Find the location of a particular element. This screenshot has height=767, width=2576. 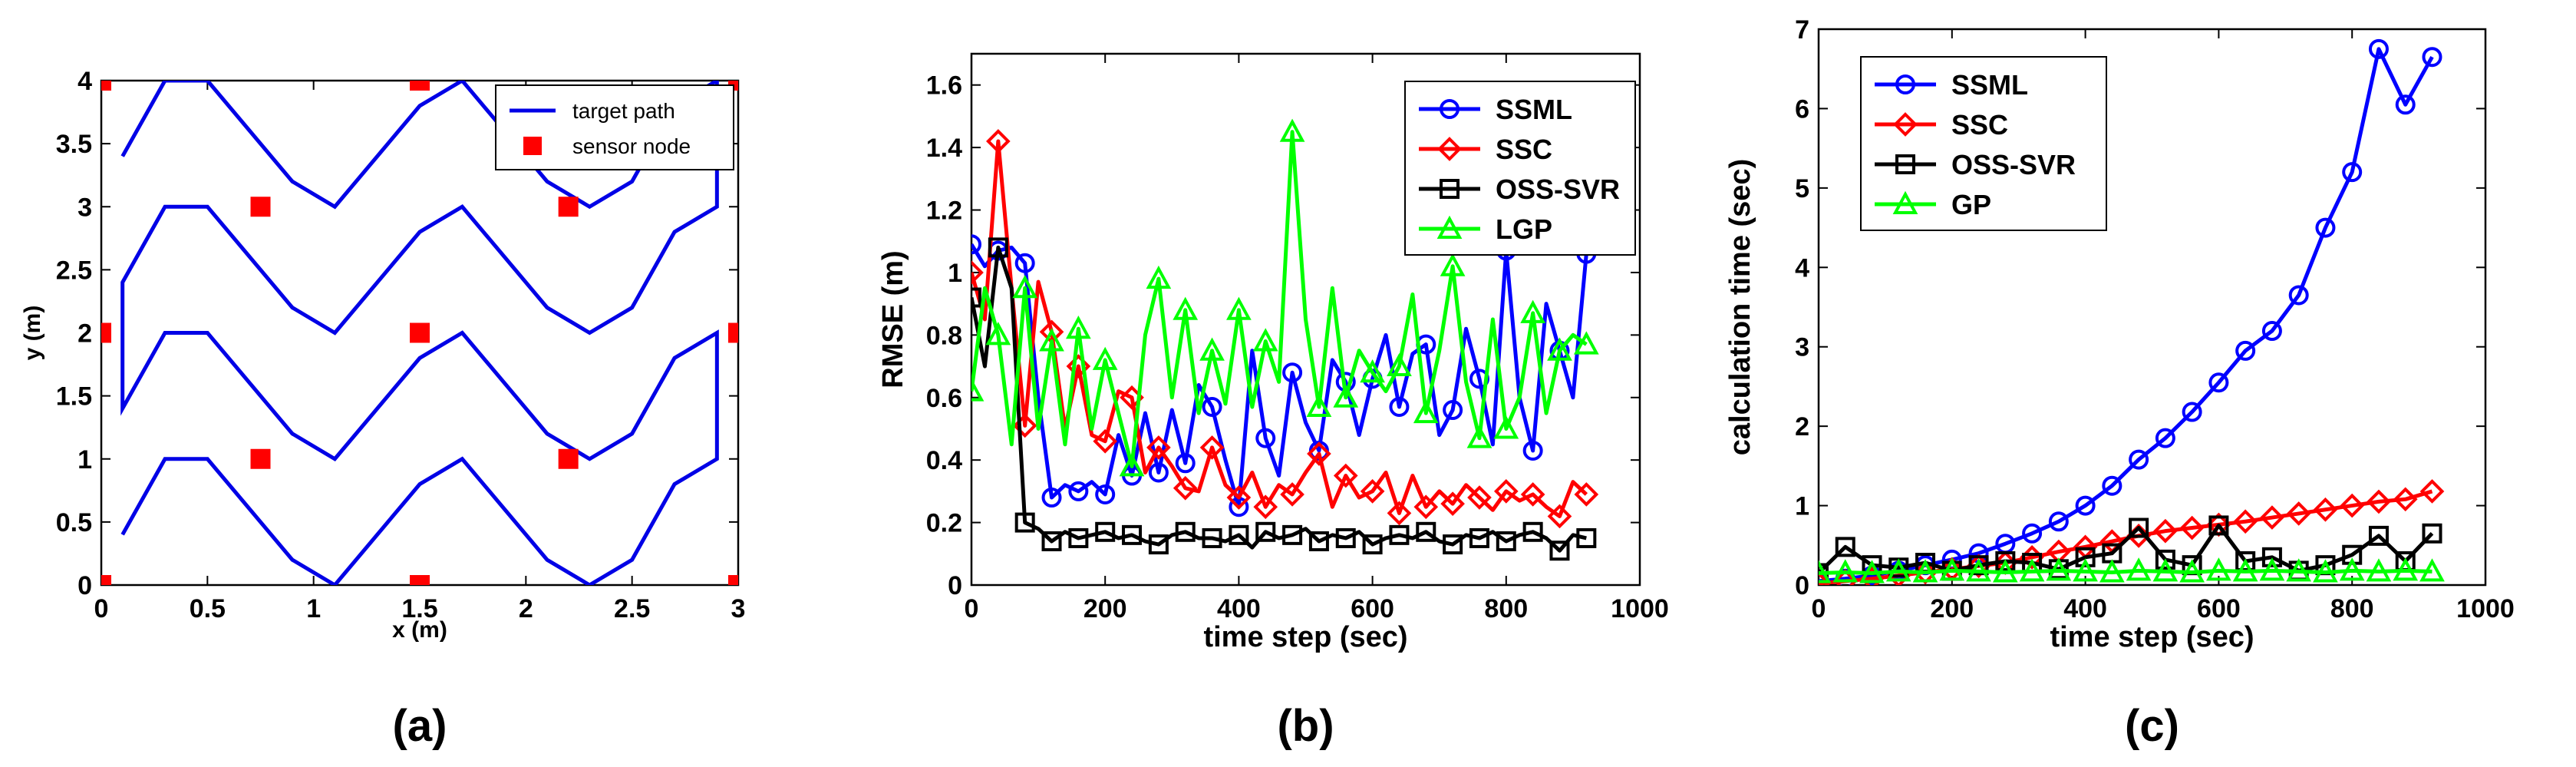

y-tick-label: 5 is located at coordinates (1802, 188).